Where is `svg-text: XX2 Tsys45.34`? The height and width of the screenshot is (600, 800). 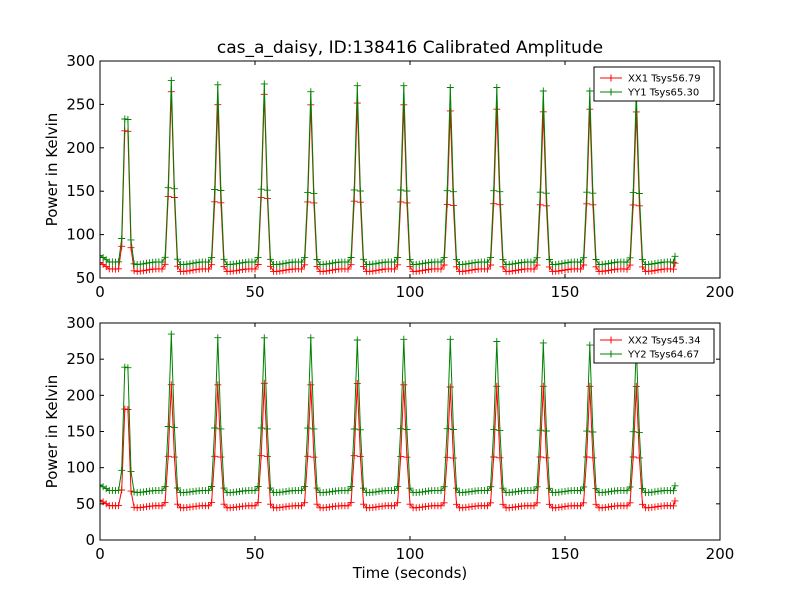 svg-text: XX2 Tsys45.34 is located at coordinates (664, 341).